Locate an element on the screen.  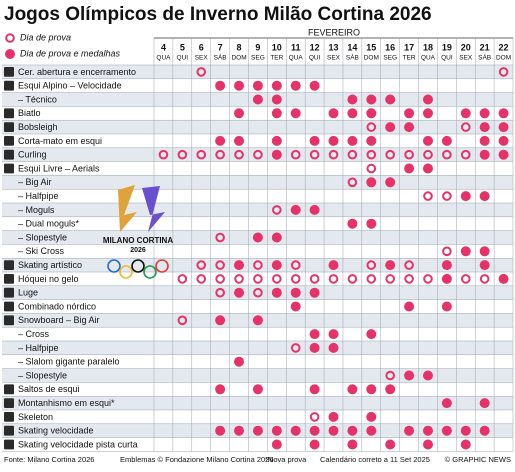
sport-label: Skeleton is located at coordinates (35, 417).